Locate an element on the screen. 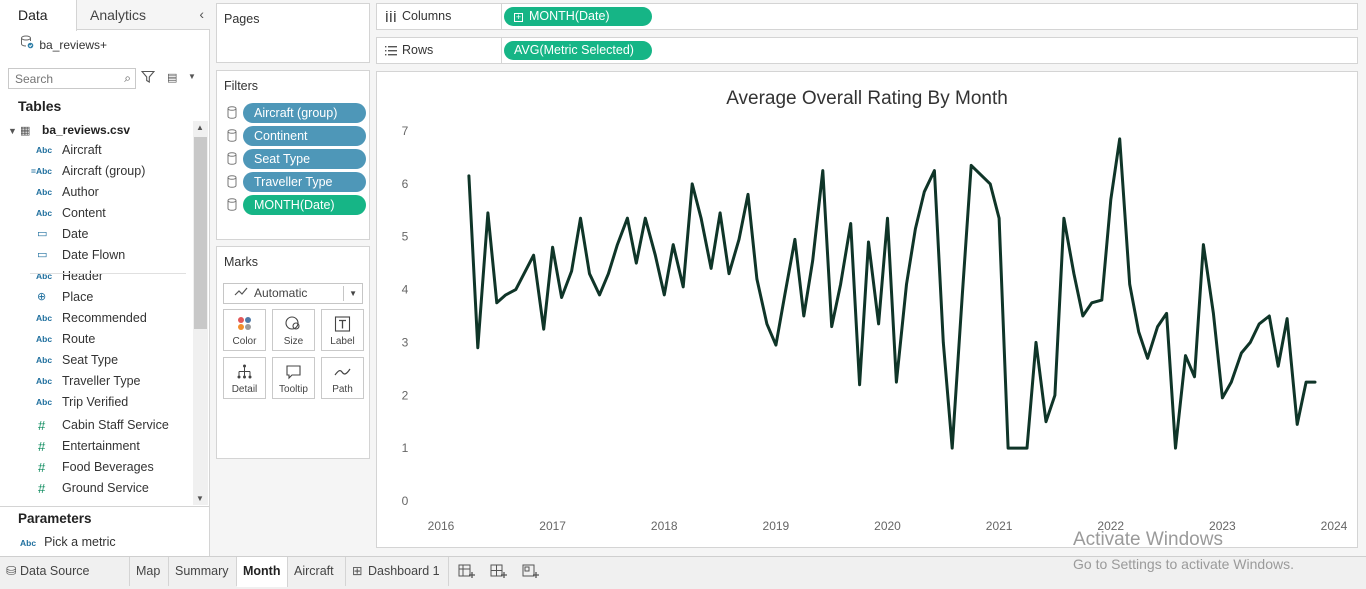 This screenshot has width=1366, height=589. field-item: Abc Route is located at coordinates (93, 339).